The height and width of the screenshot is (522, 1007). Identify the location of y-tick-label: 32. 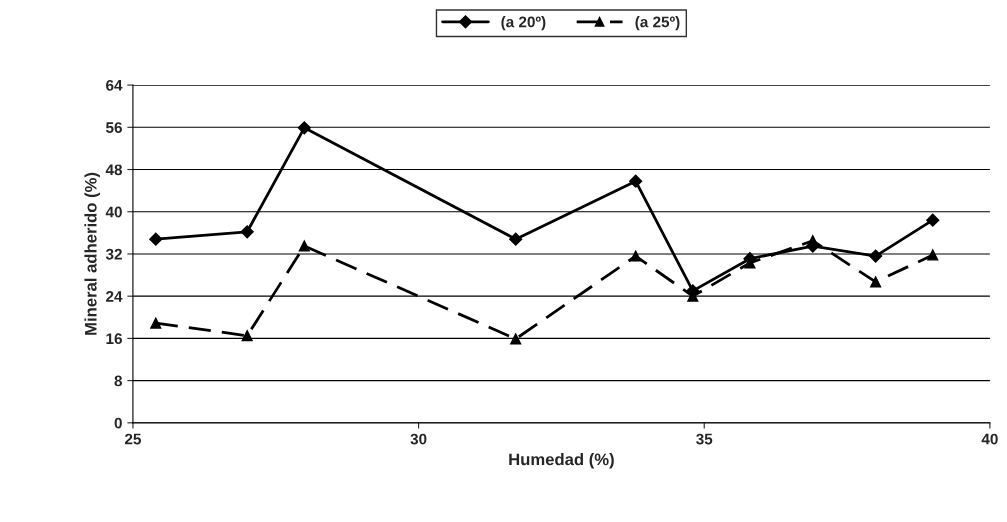
(113, 254).